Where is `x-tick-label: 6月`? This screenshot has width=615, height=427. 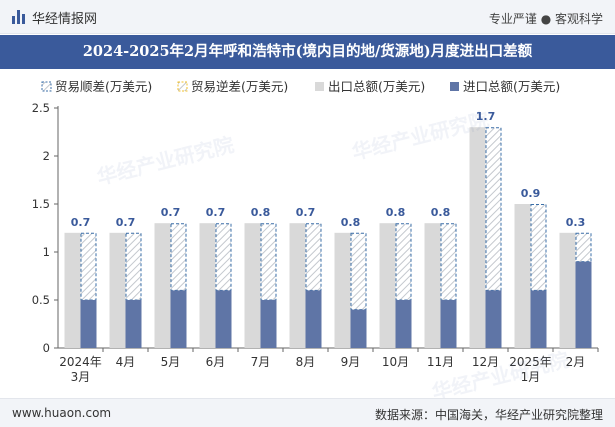 x-tick-label: 6月 is located at coordinates (216, 362).